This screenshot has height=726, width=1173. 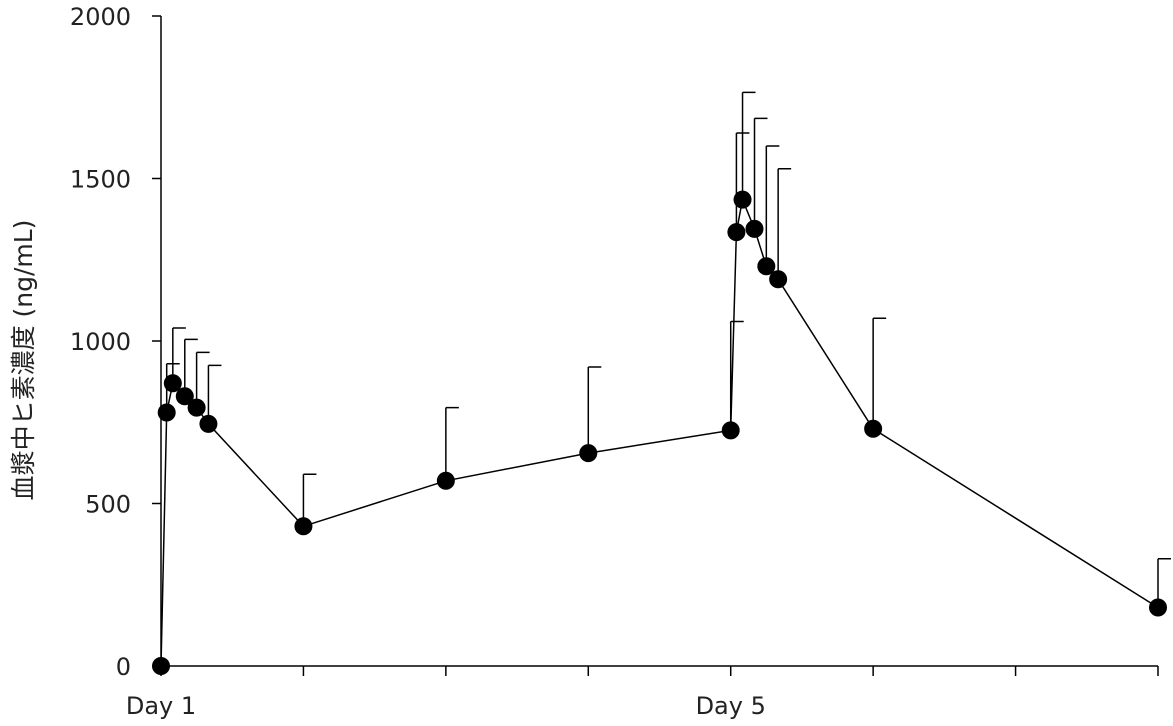 What do you see at coordinates (731, 706) in the screenshot?
I see `x-tick-label-4: Day 5` at bounding box center [731, 706].